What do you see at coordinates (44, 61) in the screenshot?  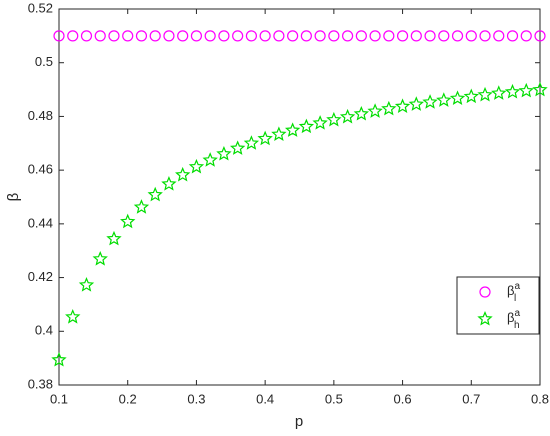 I see `y-tick-label: 0.5` at bounding box center [44, 61].